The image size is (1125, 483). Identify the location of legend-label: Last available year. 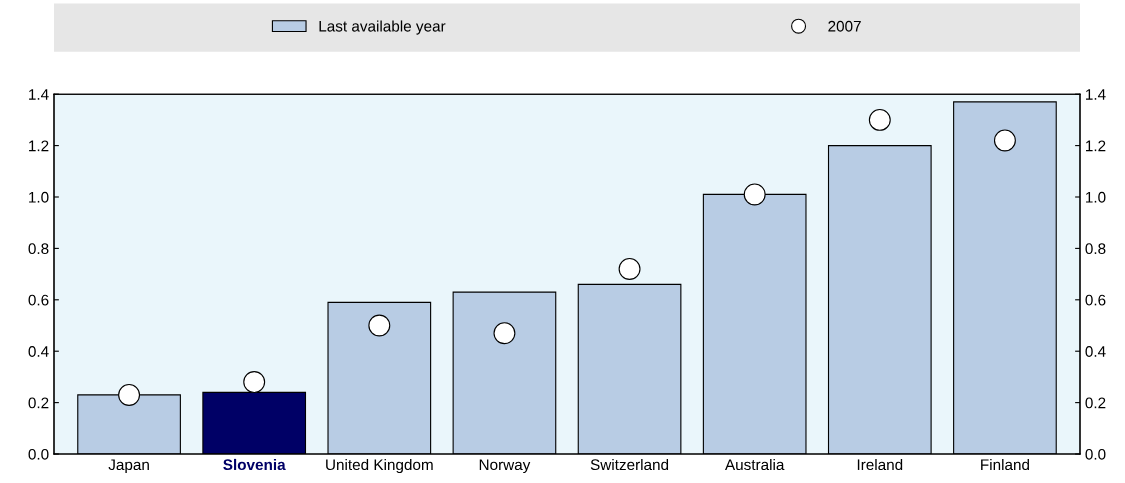
(382, 27).